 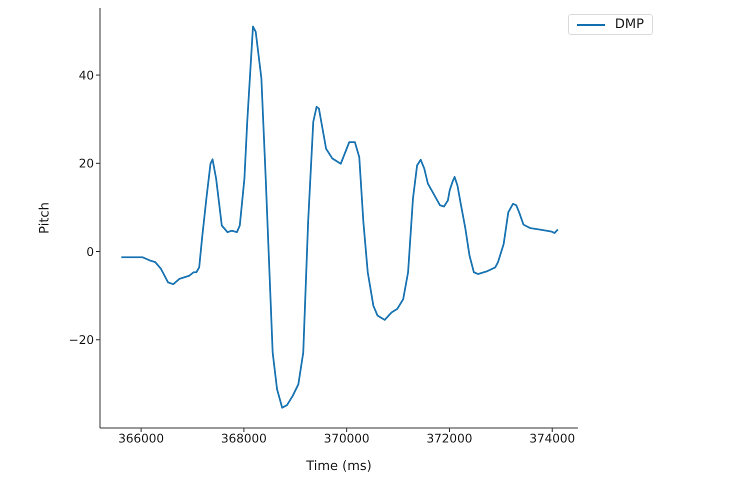 I want to click on x-axis-title: Time (ms), so click(x=338, y=466).